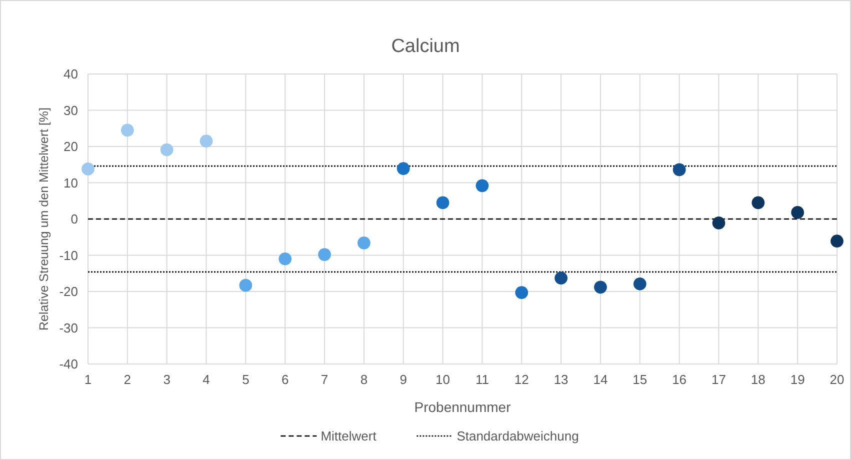  I want to click on x-tick-label: 5, so click(246, 379).